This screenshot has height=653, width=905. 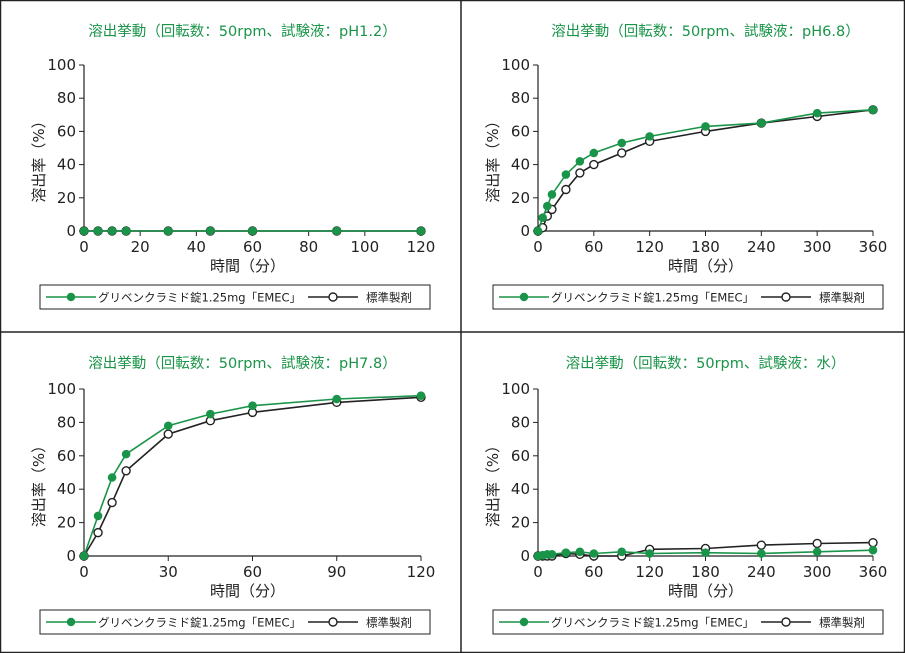 What do you see at coordinates (66, 456) in the screenshot?
I see `y-tick-label: 60` at bounding box center [66, 456].